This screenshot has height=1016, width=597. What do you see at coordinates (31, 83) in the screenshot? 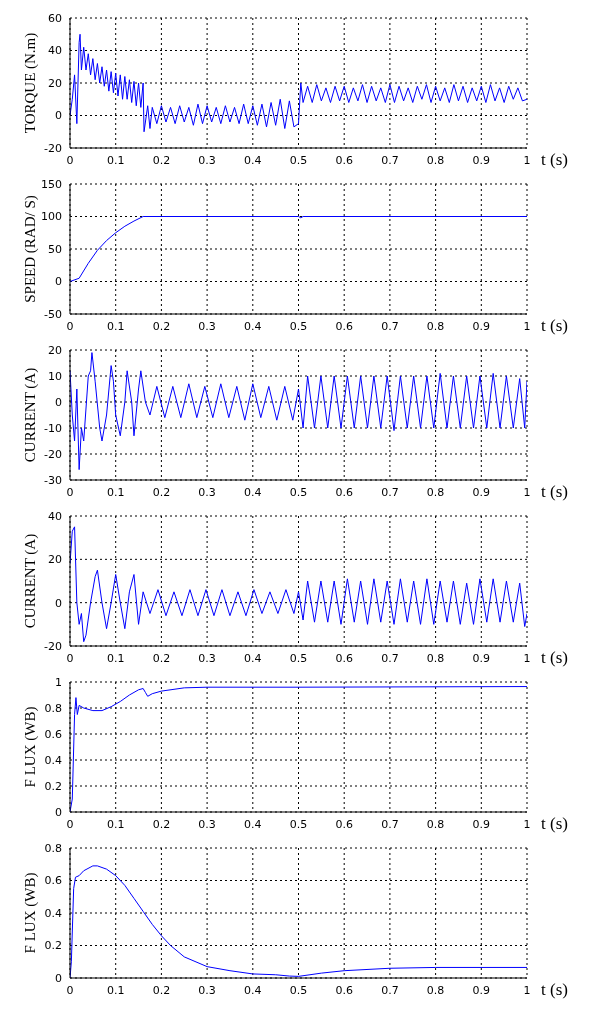
I see `y-axis-title: TORQUE (N.m)` at bounding box center [31, 83].